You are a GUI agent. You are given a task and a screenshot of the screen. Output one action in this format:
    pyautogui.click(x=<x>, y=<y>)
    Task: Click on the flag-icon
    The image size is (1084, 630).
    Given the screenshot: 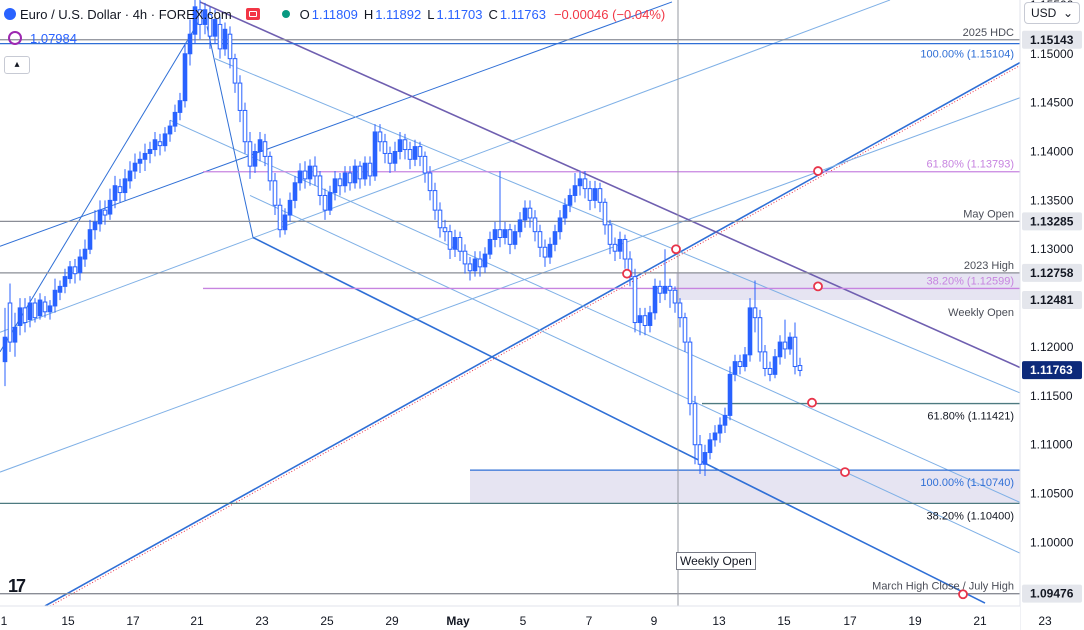 What is the action you would take?
    pyautogui.click(x=252, y=14)
    